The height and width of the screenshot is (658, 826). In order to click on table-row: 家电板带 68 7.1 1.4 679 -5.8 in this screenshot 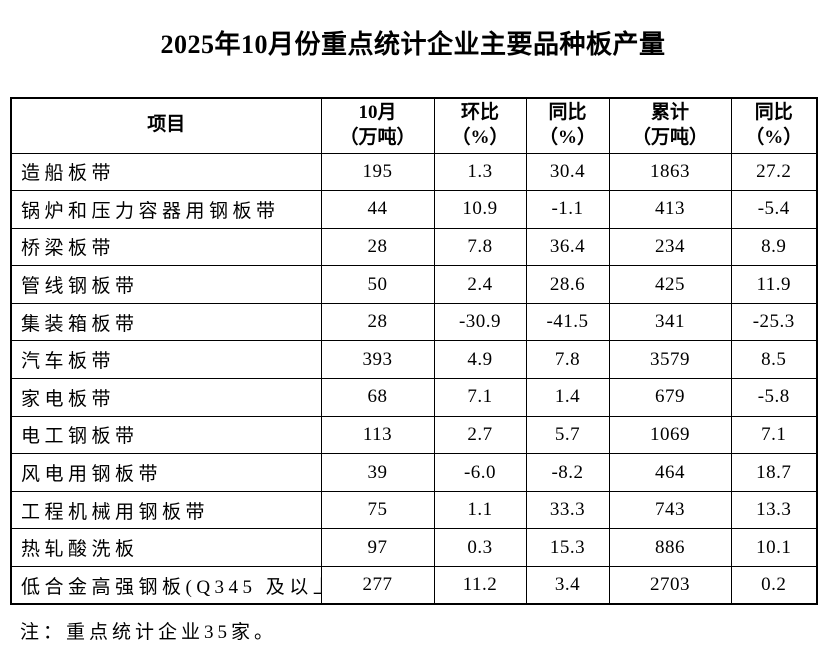, I will do `click(414, 397)`.